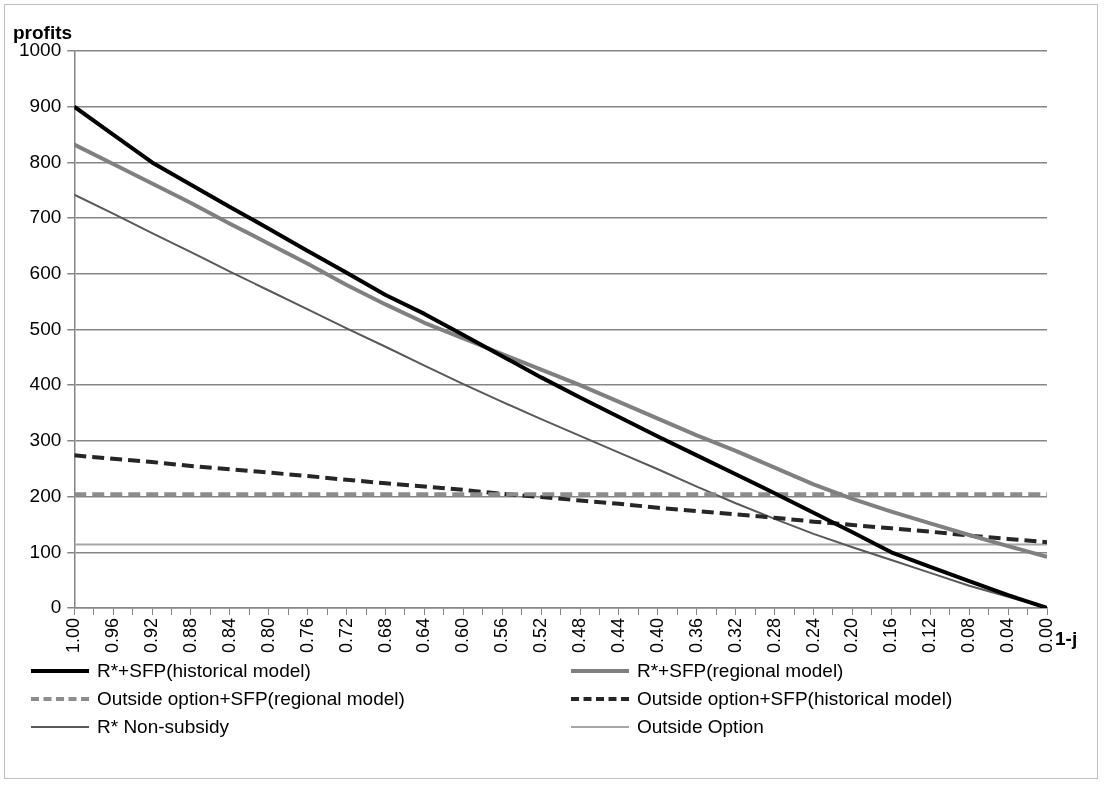 This screenshot has height=785, width=1104. I want to click on legend-label: Outside option+SFP(regional model), so click(251, 699).